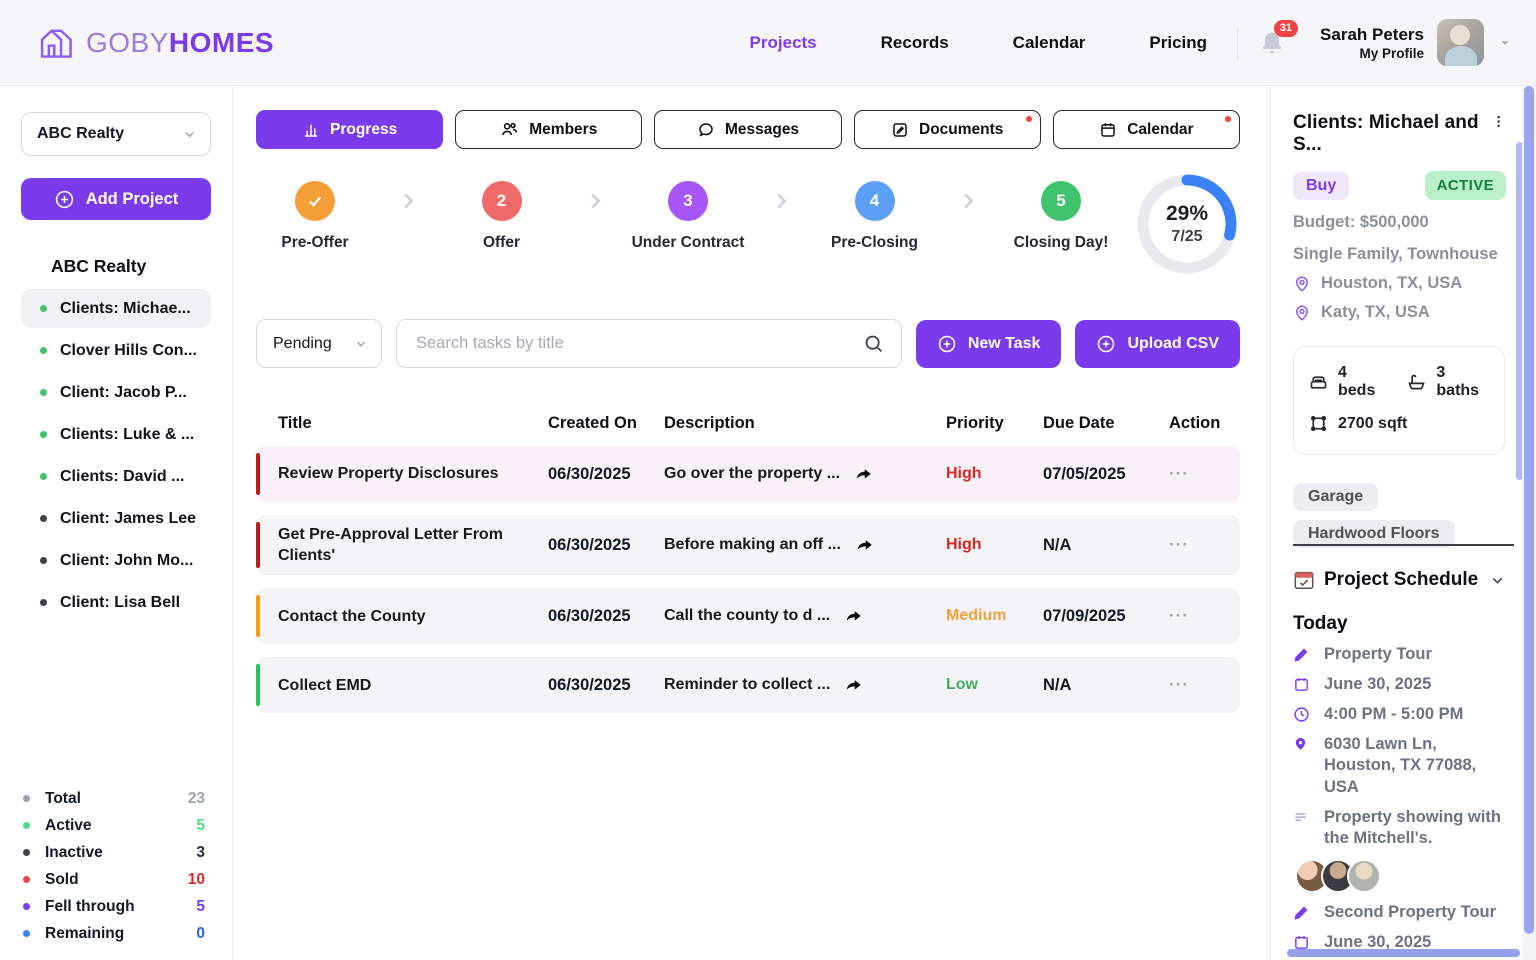 Image resolution: width=1536 pixels, height=960 pixels. What do you see at coordinates (116, 518) in the screenshot?
I see `project-item: Client: James Lee` at bounding box center [116, 518].